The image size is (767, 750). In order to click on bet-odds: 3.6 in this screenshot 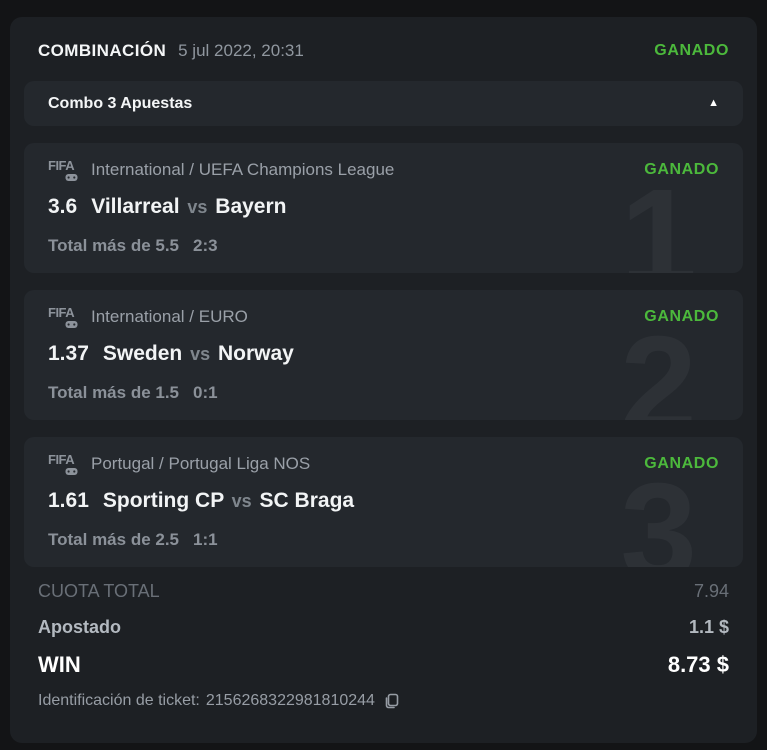, I will do `click(63, 206)`.